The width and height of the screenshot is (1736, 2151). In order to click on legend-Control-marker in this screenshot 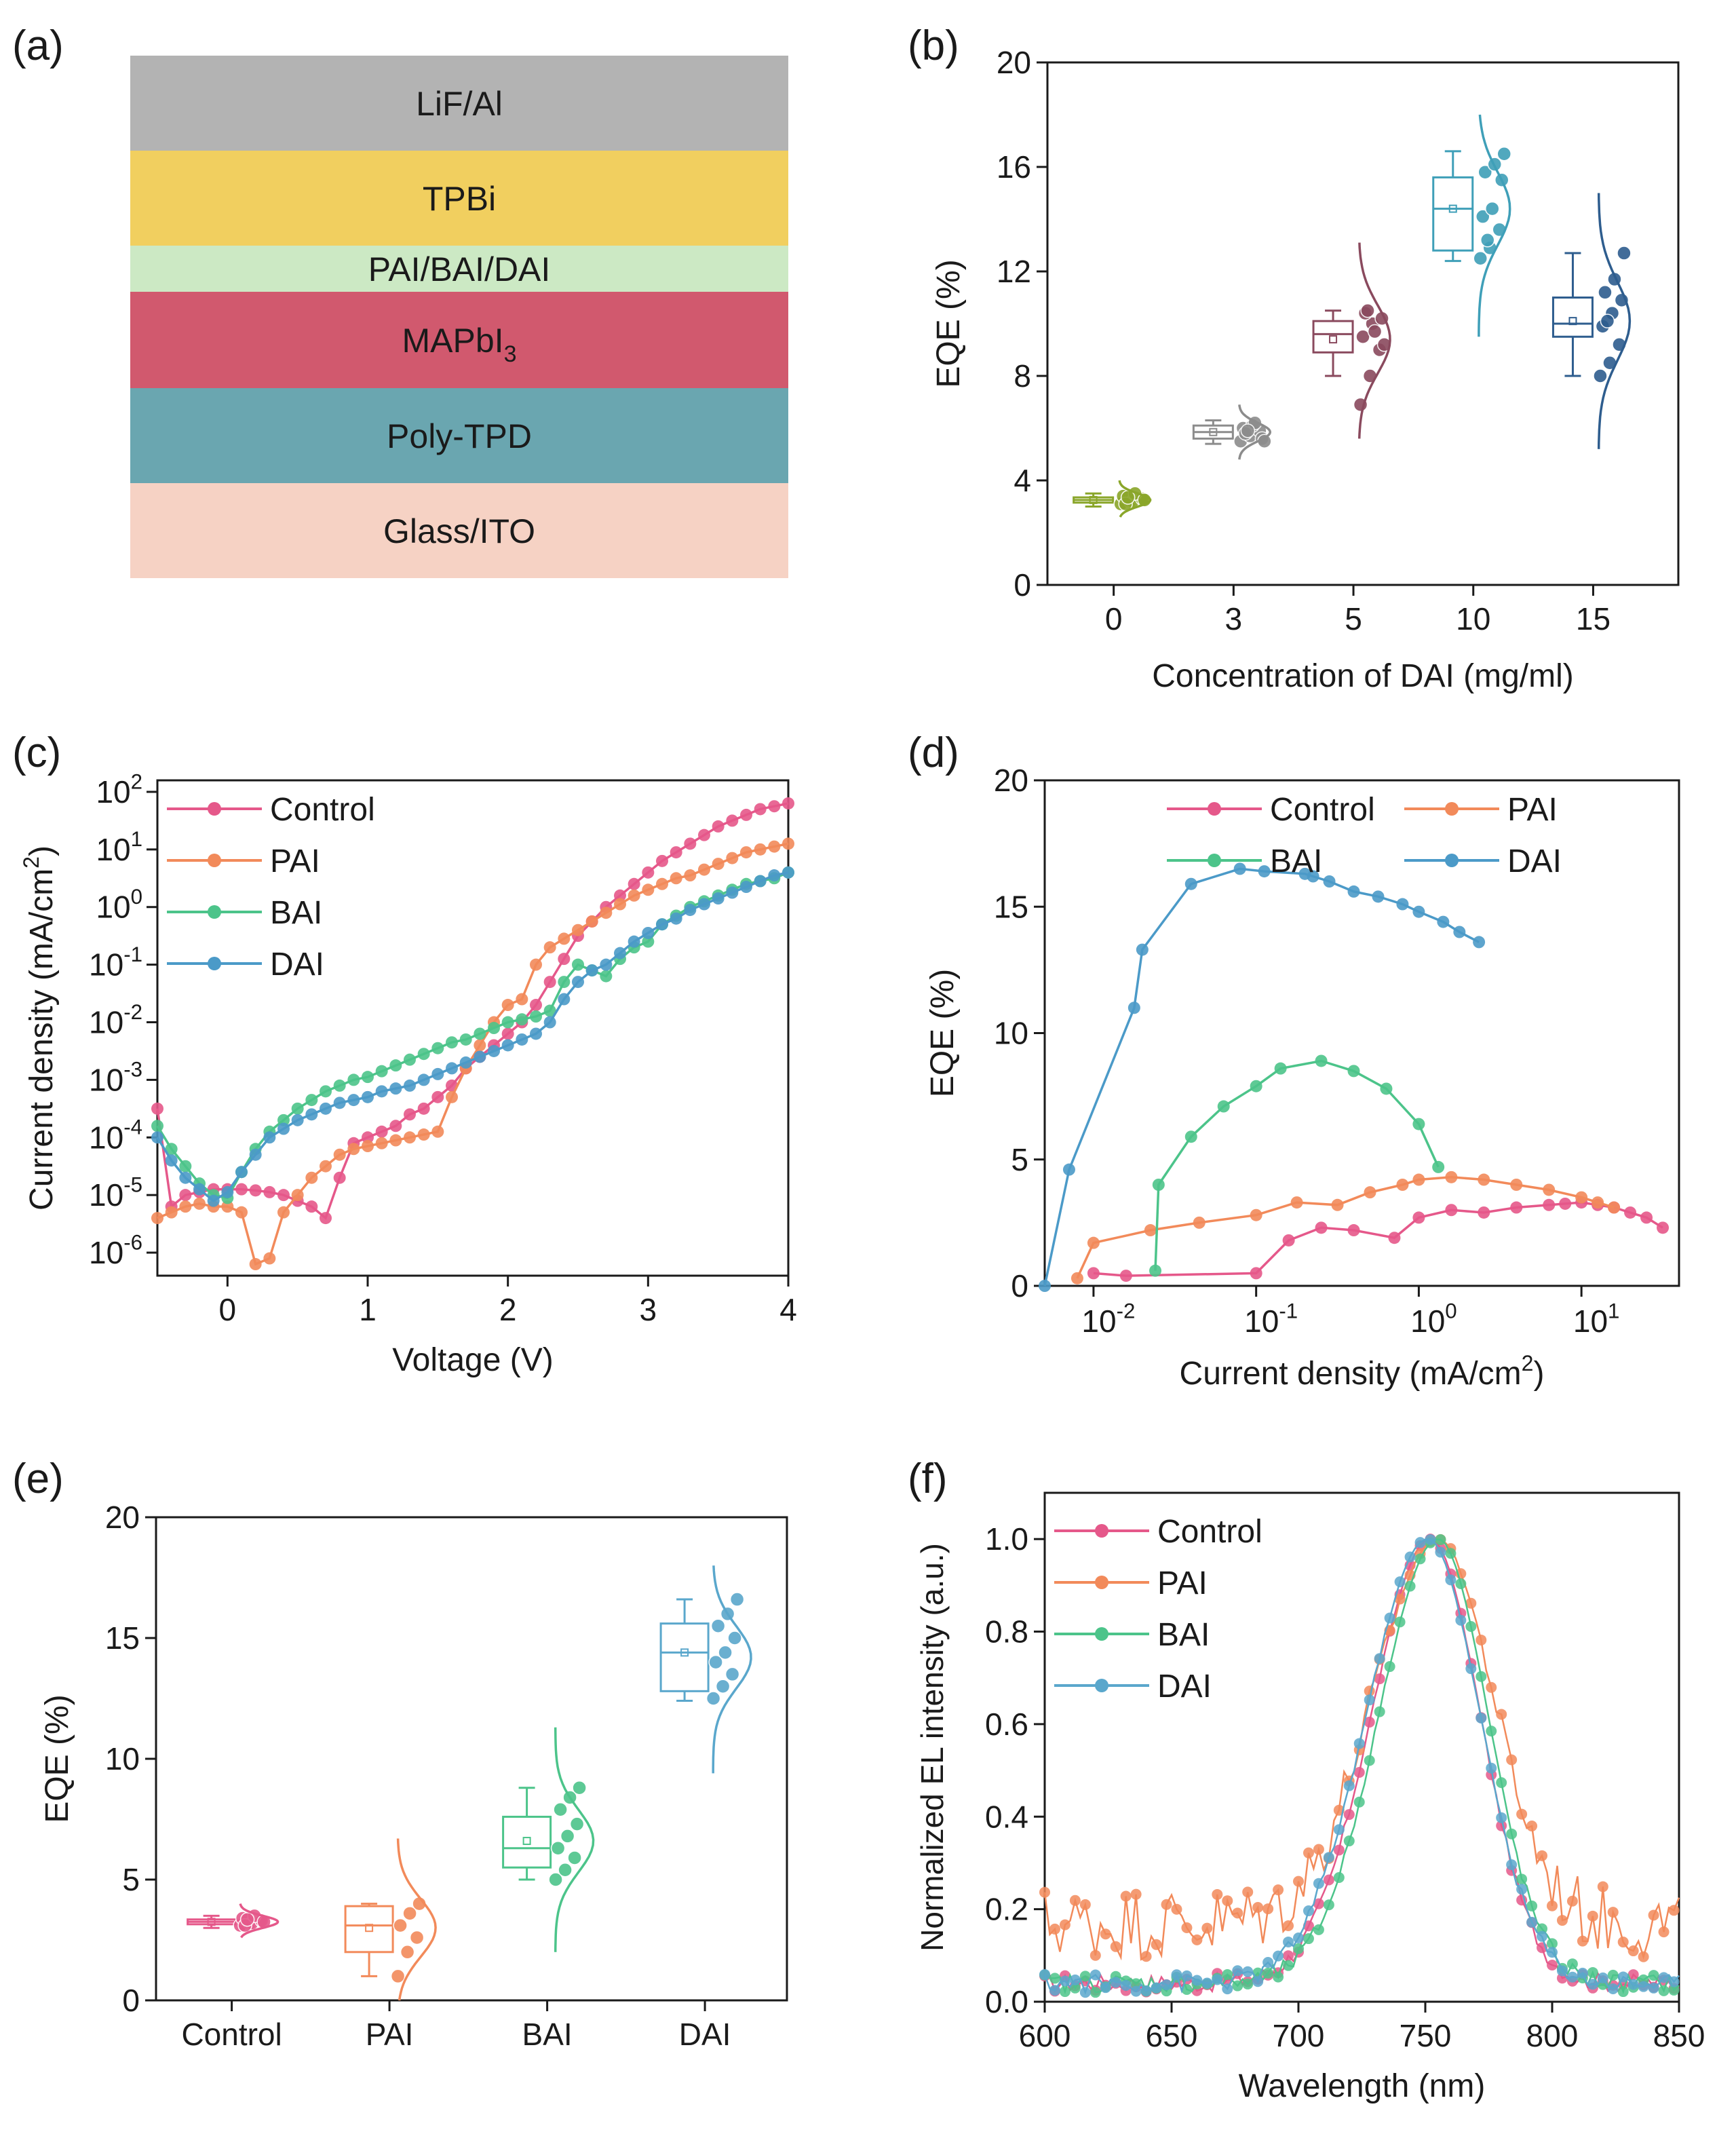, I will do `click(1101, 1531)`.